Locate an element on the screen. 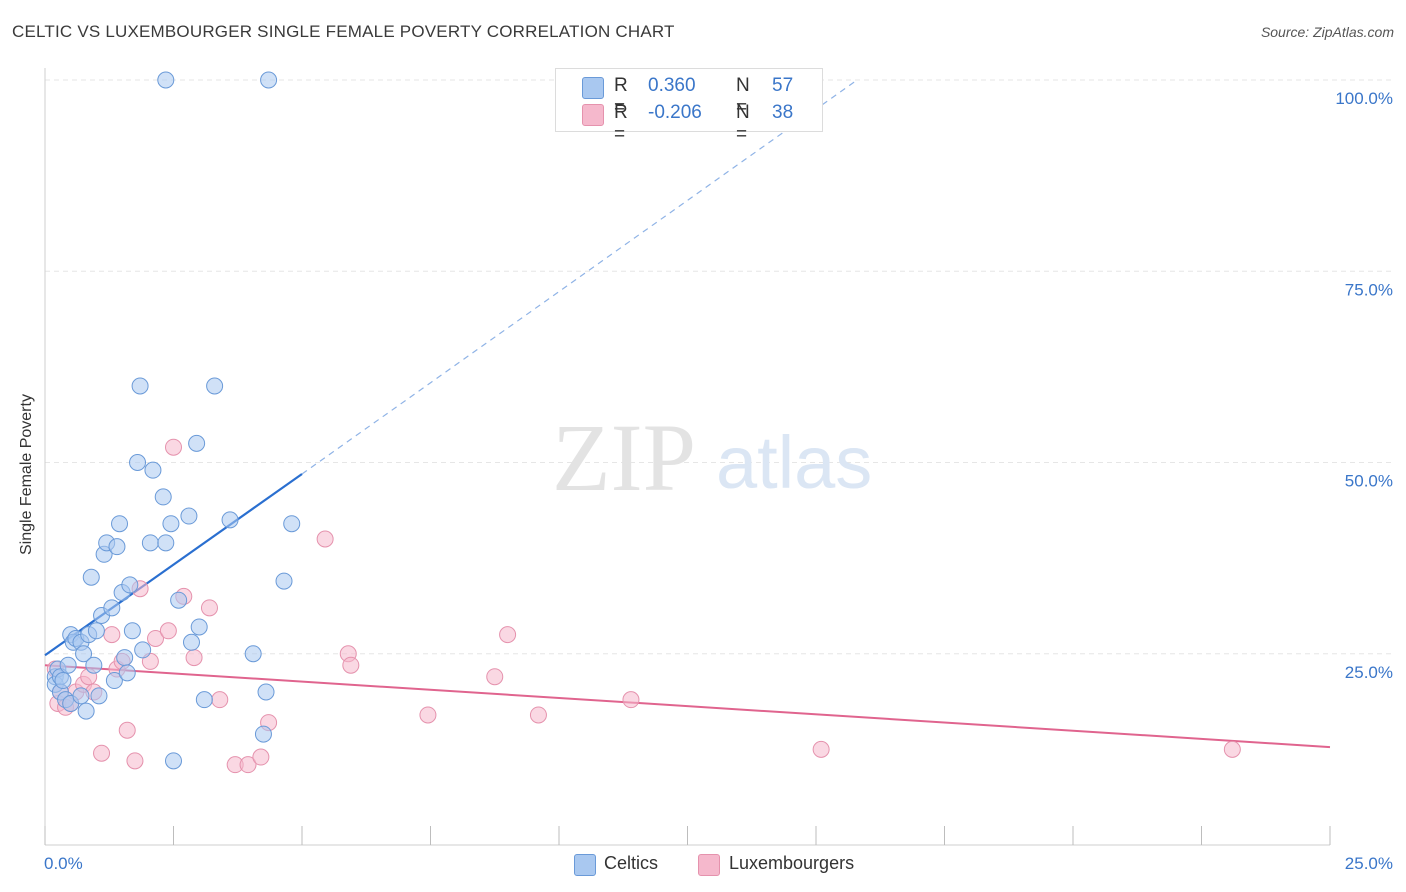  y-tick-label: 25.0% is located at coordinates (1369, 672).